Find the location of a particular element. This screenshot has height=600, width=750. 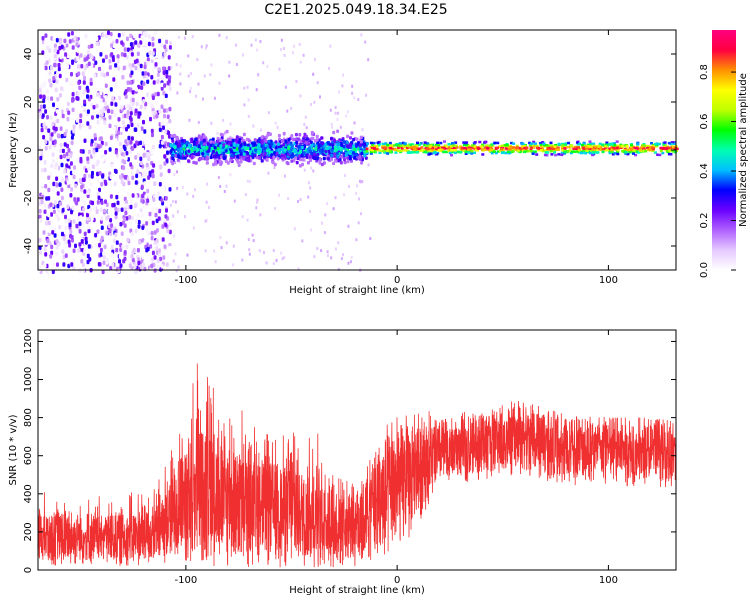

x-tick-label: -100 is located at coordinates (186, 280).